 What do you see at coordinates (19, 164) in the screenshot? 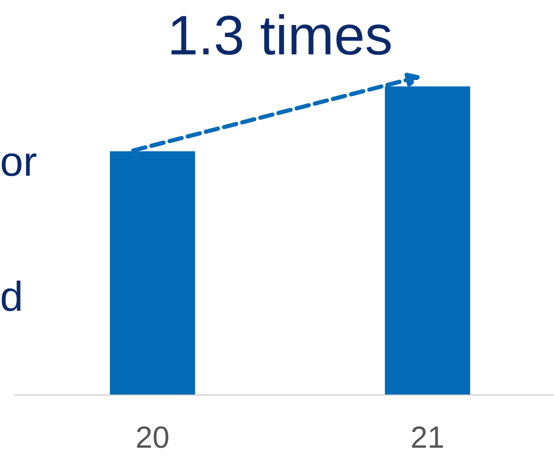
I see `annotation: or` at bounding box center [19, 164].